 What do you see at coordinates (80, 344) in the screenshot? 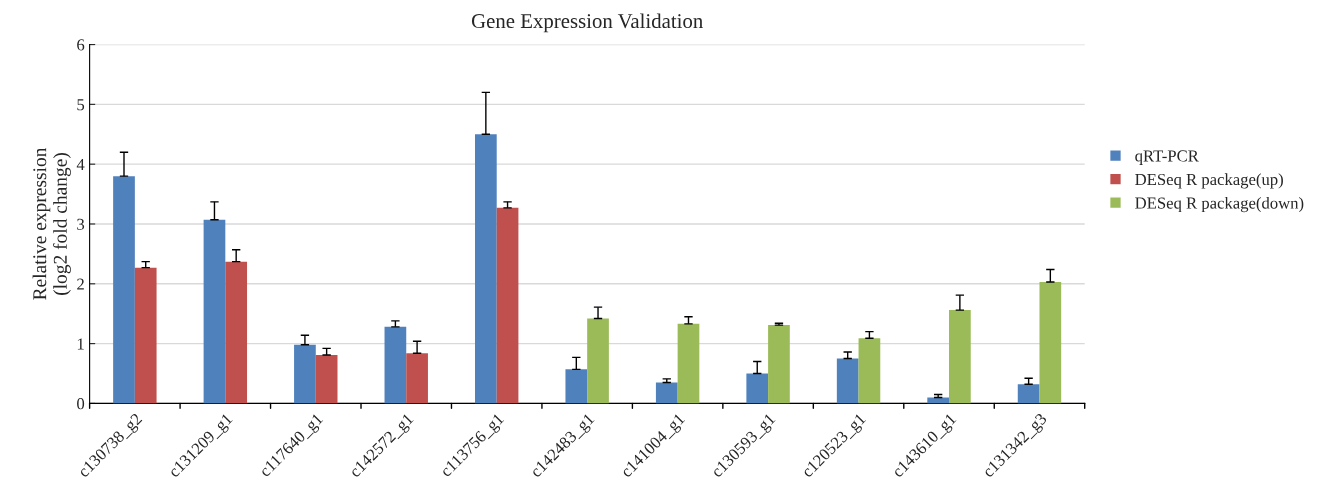
I see `y-tick-label: 1` at bounding box center [80, 344].